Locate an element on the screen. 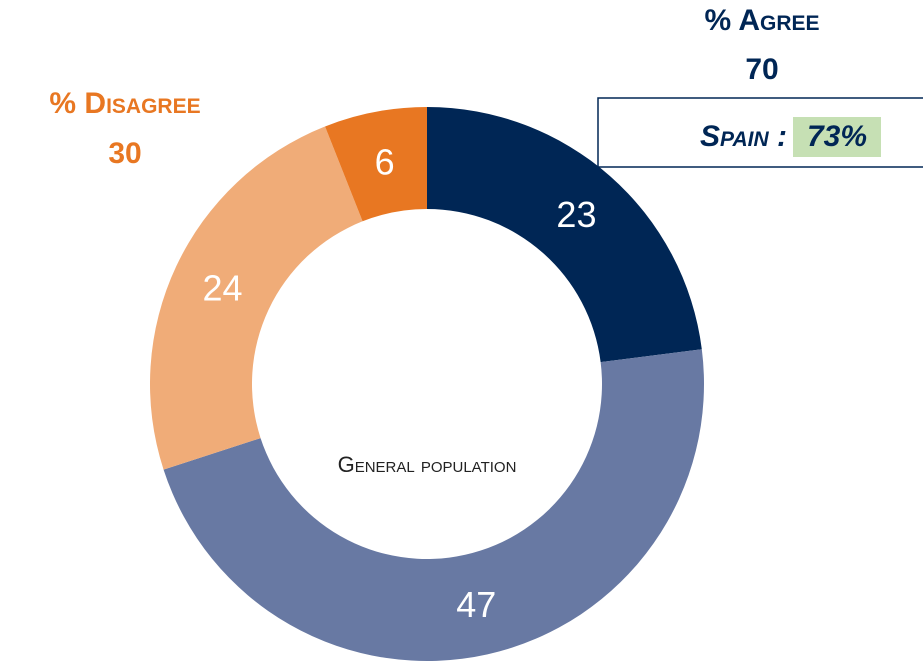  agree-label: % Agree is located at coordinates (761, 20).